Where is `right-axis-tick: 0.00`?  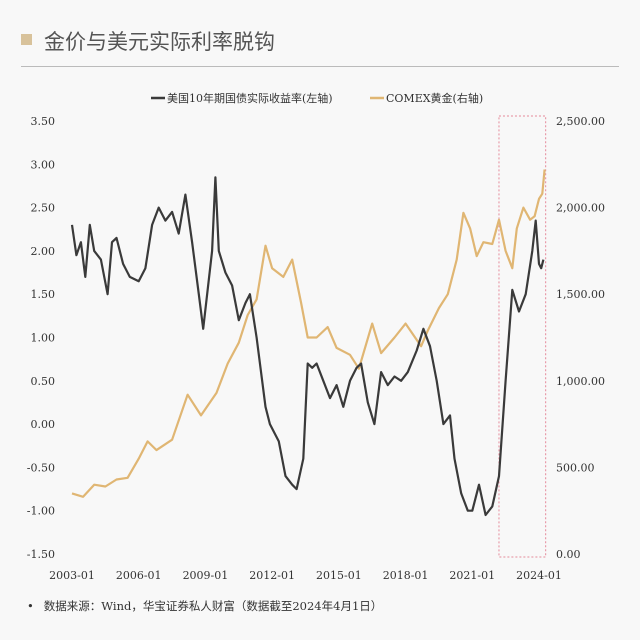
right-axis-tick: 0.00 is located at coordinates (568, 554).